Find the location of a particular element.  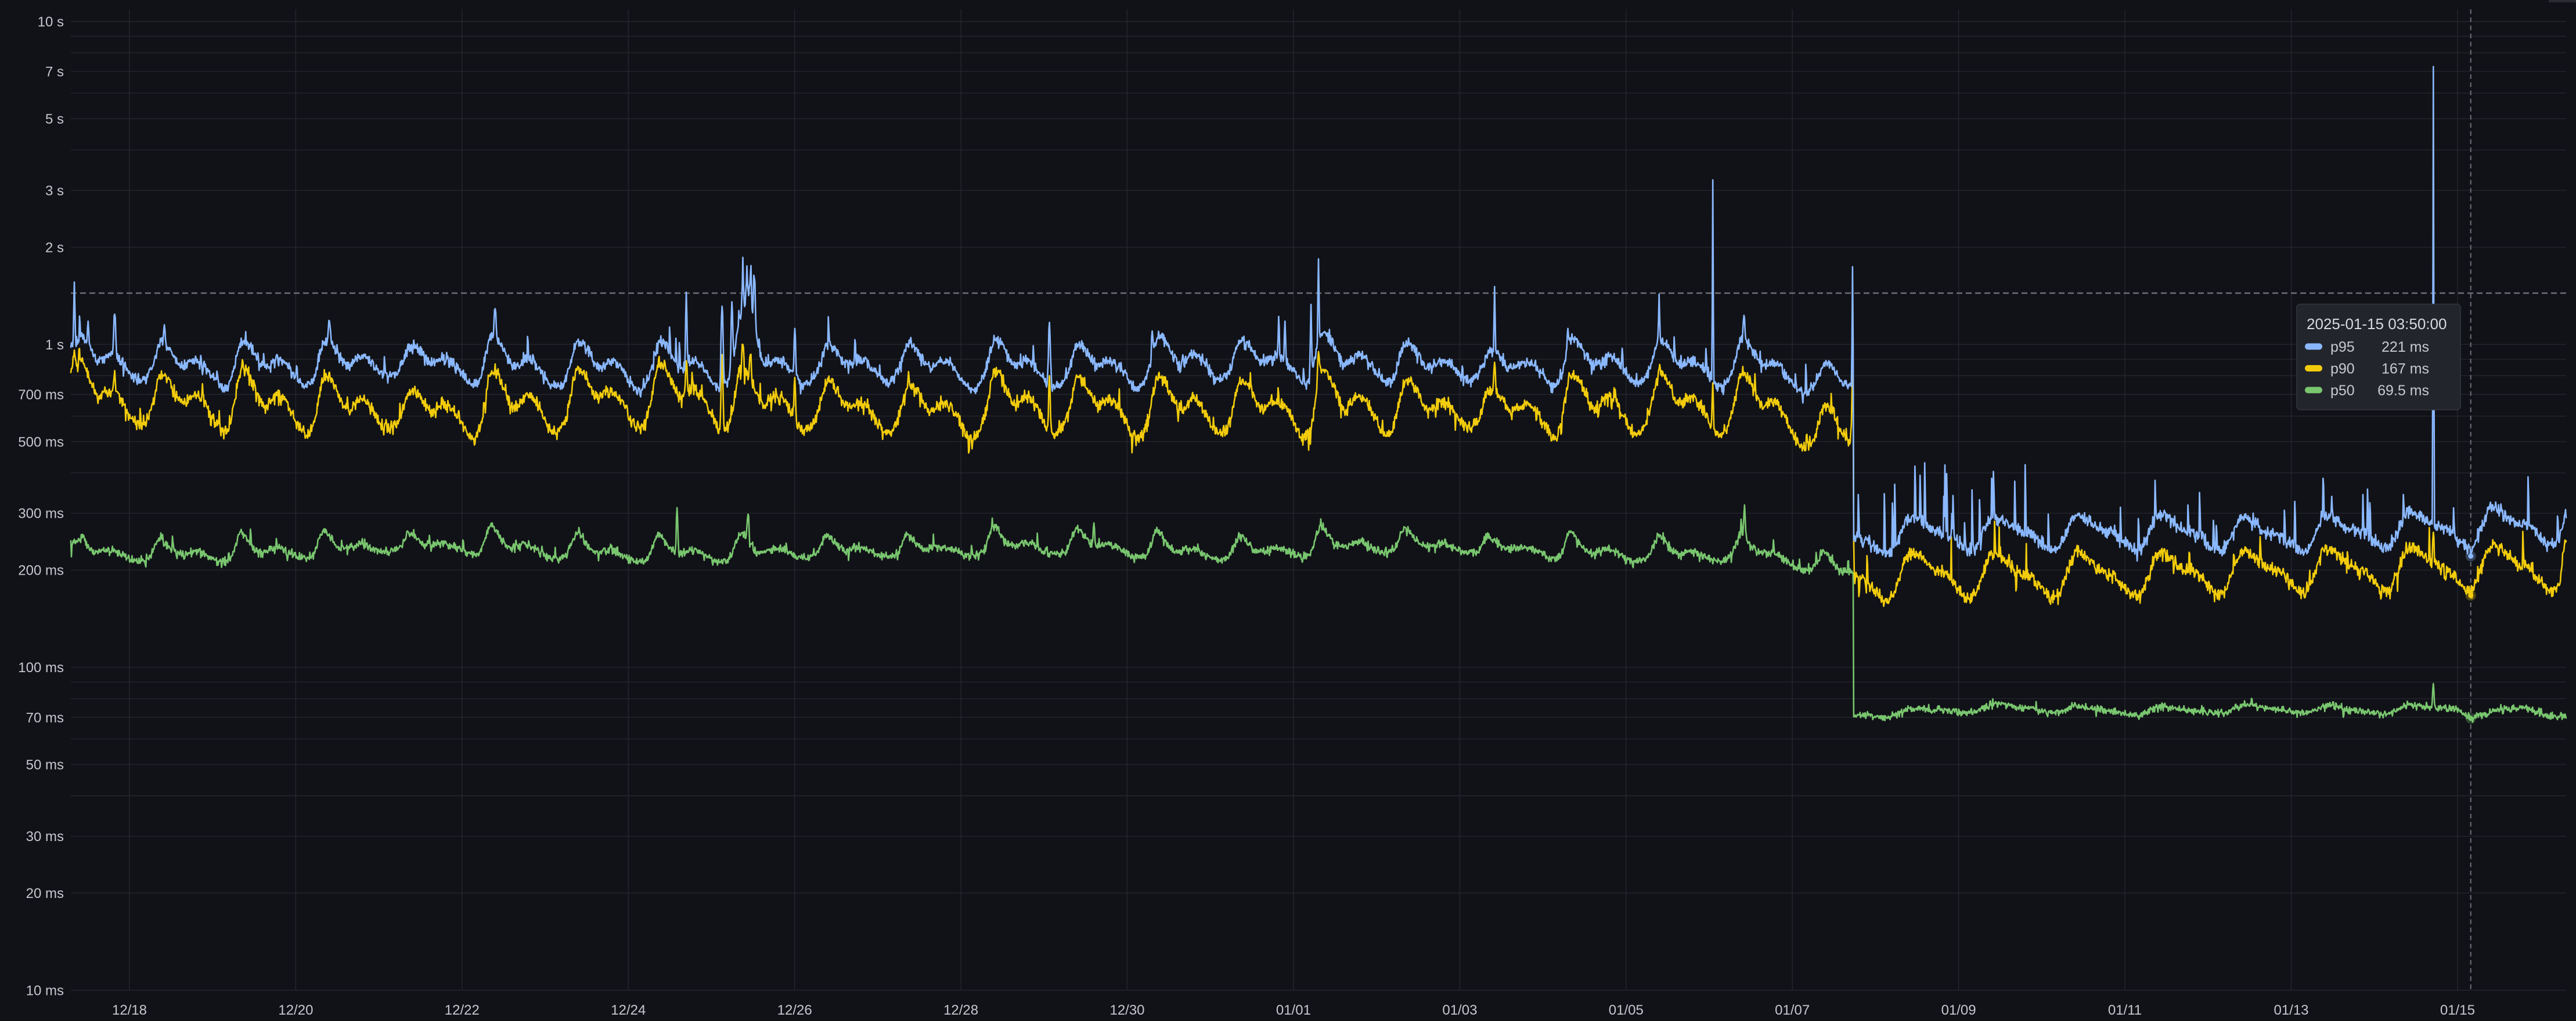

svg-text: 500 ms is located at coordinates (41, 442).